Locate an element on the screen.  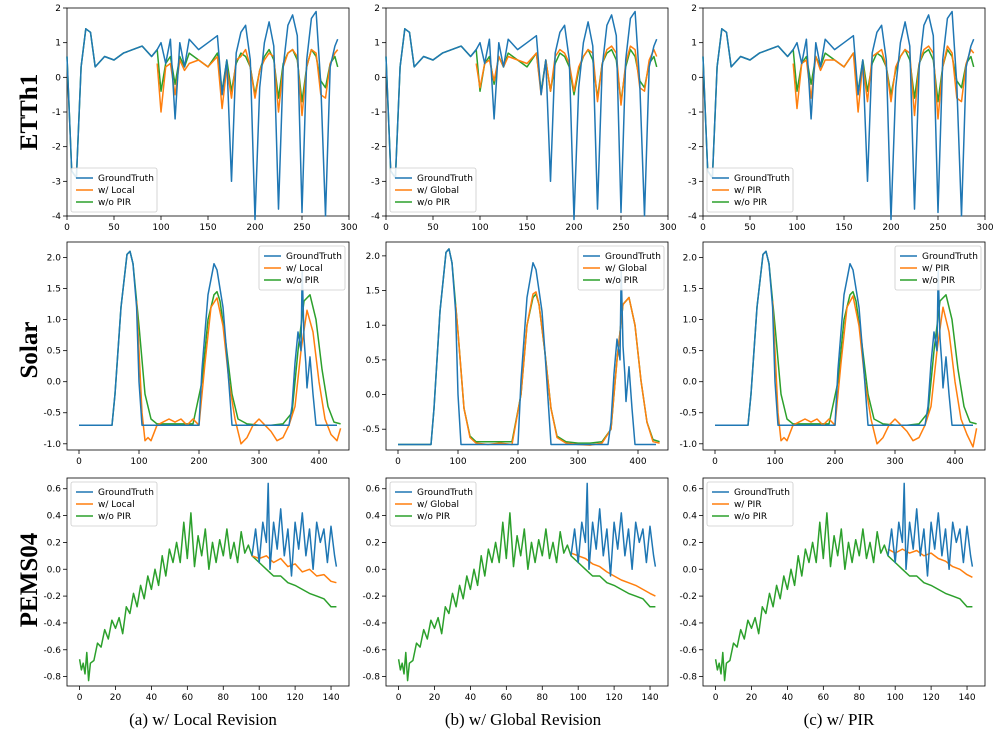
x-tick-label: 120 is located at coordinates (931, 698).